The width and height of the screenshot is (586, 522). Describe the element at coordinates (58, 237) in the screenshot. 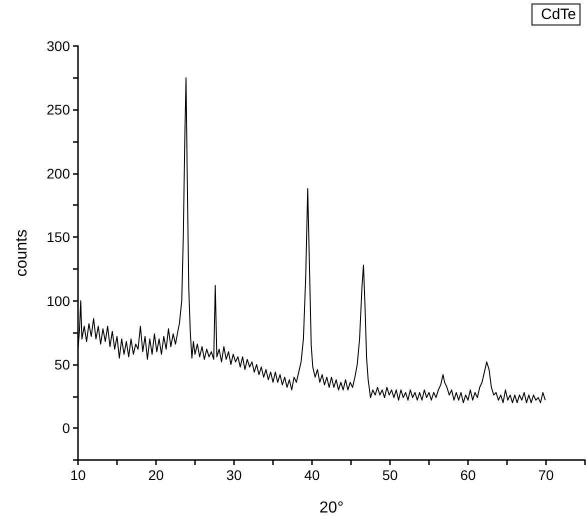

I see `y-tick-label: 150` at that location.